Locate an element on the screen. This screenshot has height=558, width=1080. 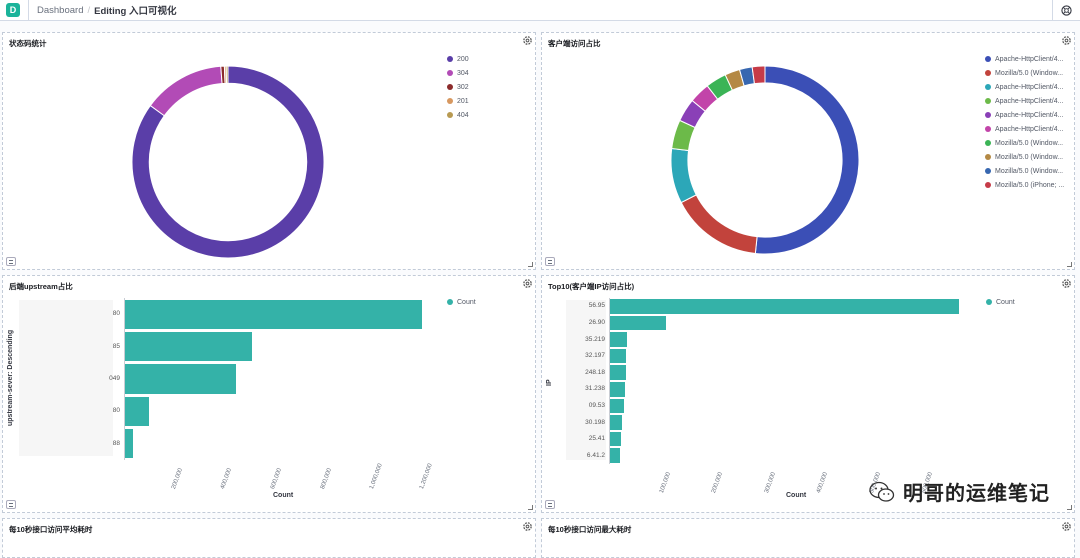
help-icon is located at coordinates (1066, 10).